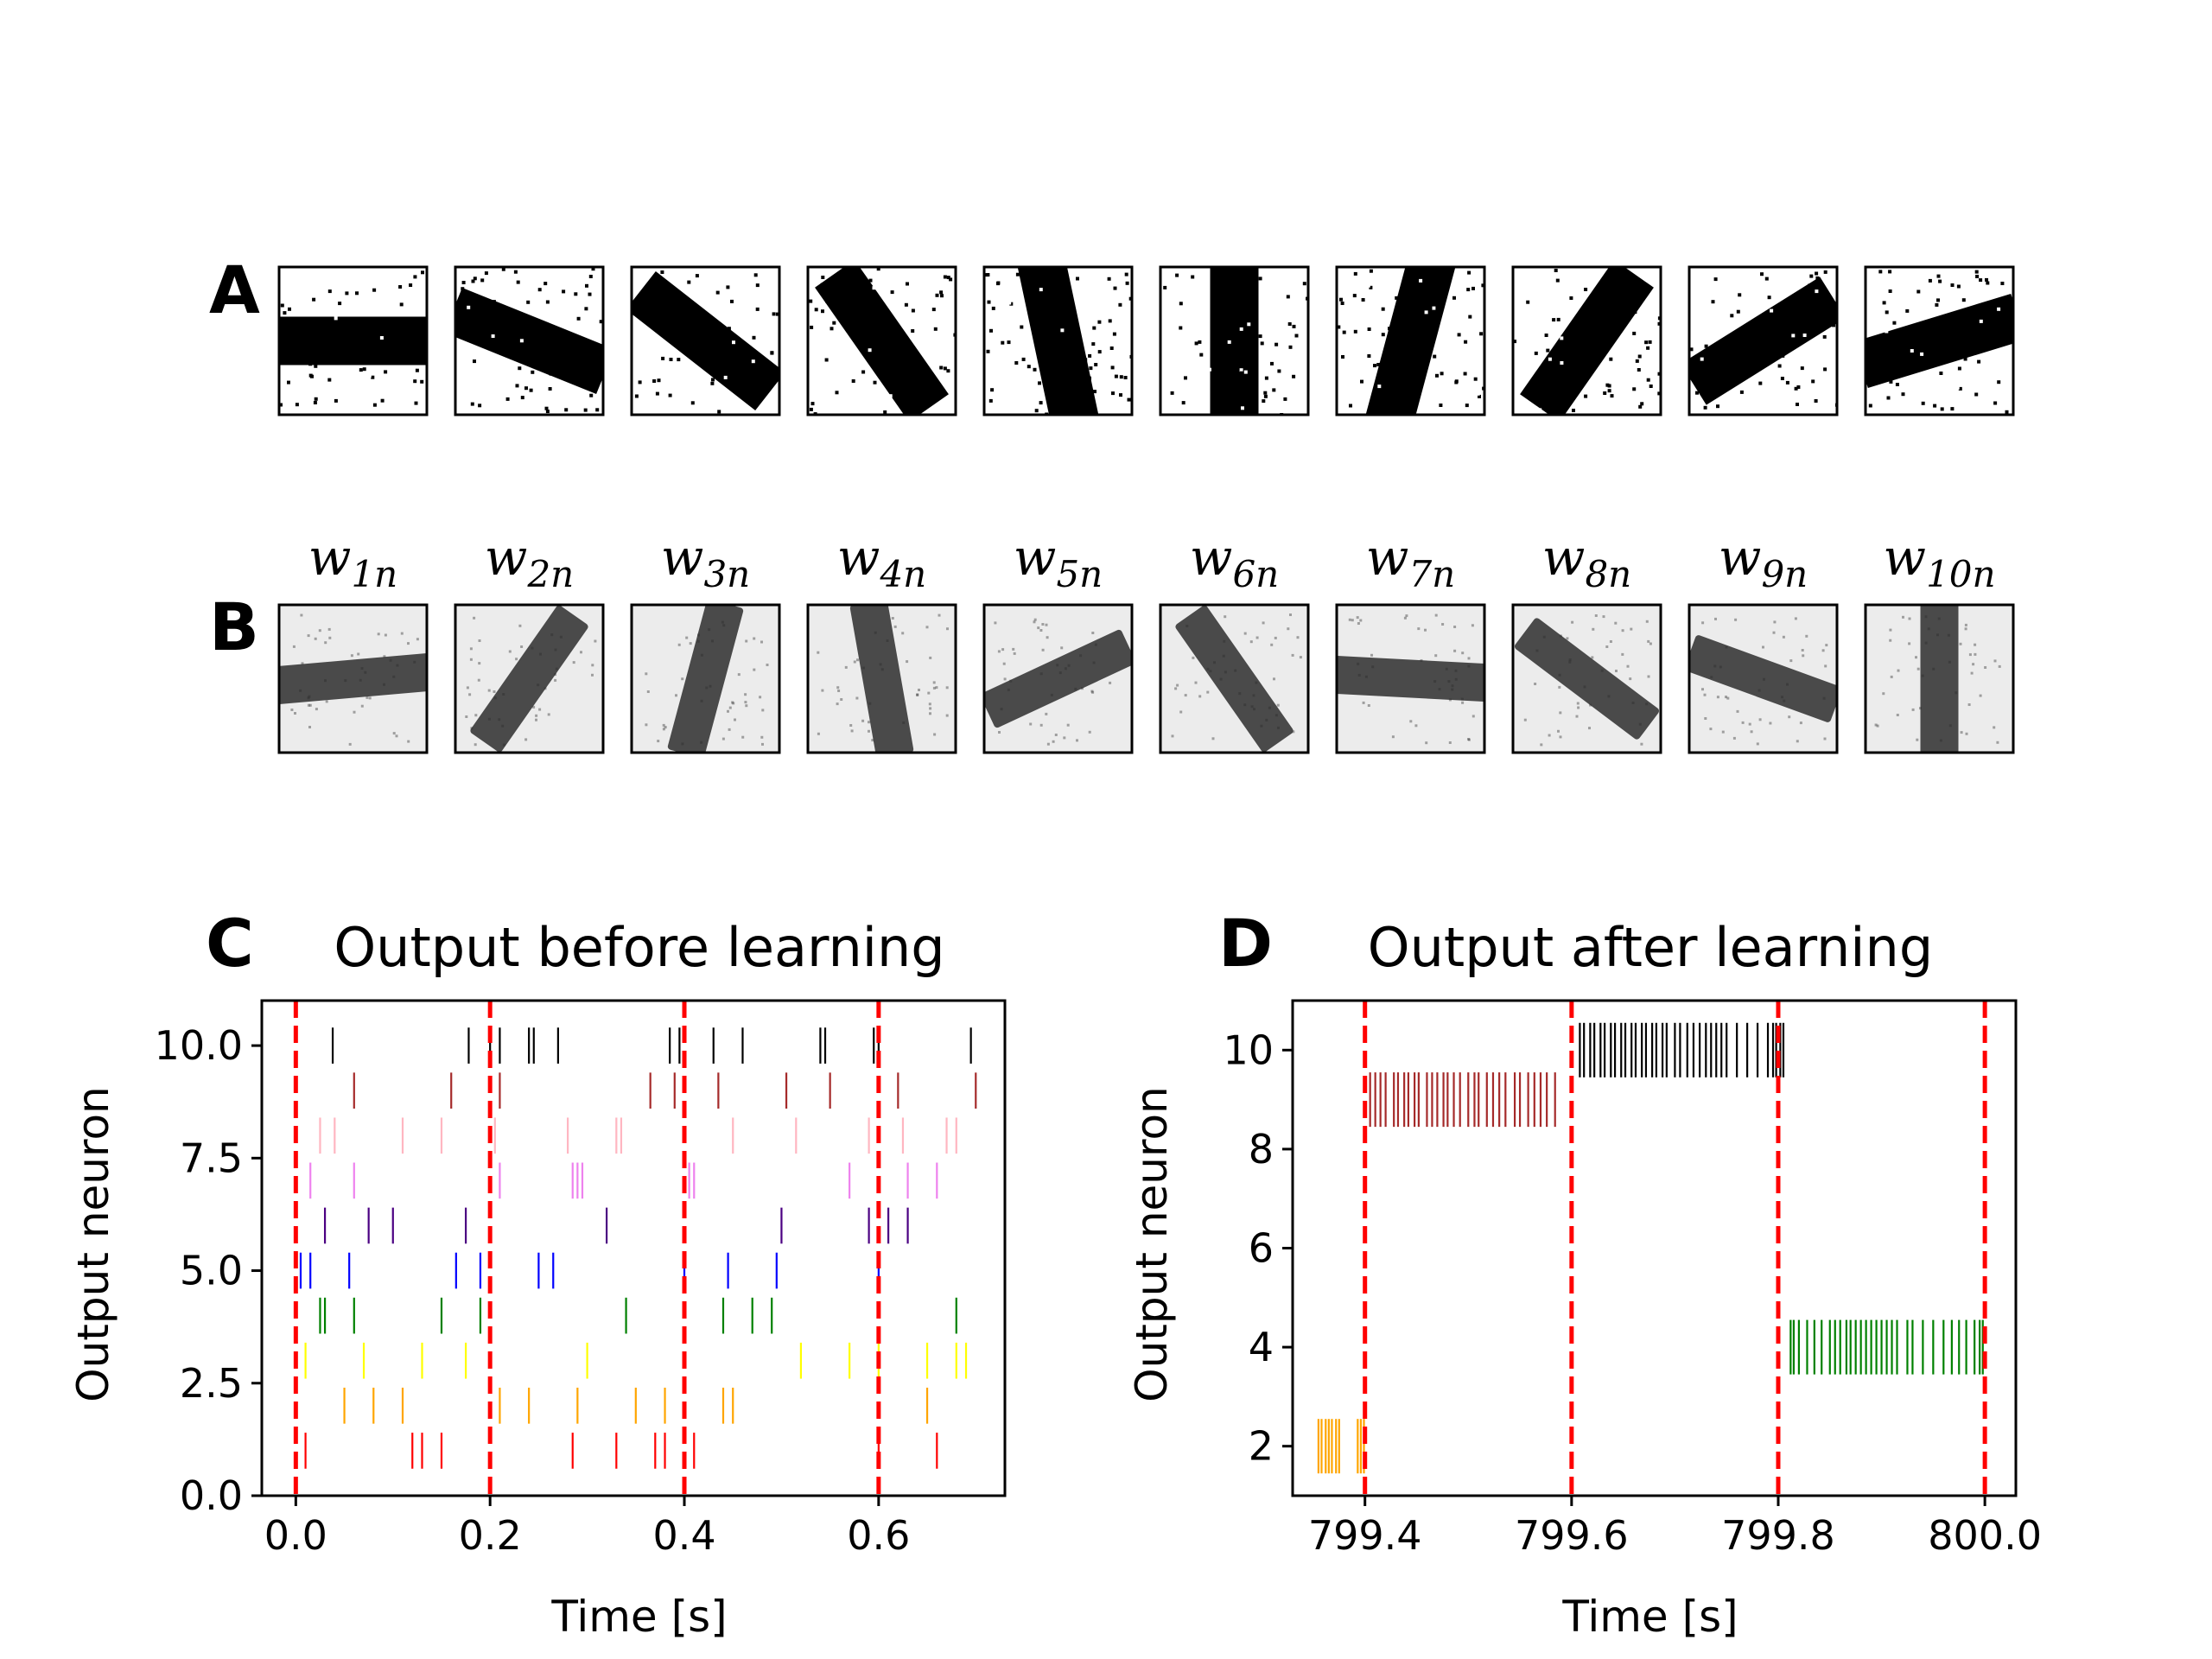 This screenshot has height=1659, width=2212. I want to click on y-tick-label: 5.0, so click(211, 1271).